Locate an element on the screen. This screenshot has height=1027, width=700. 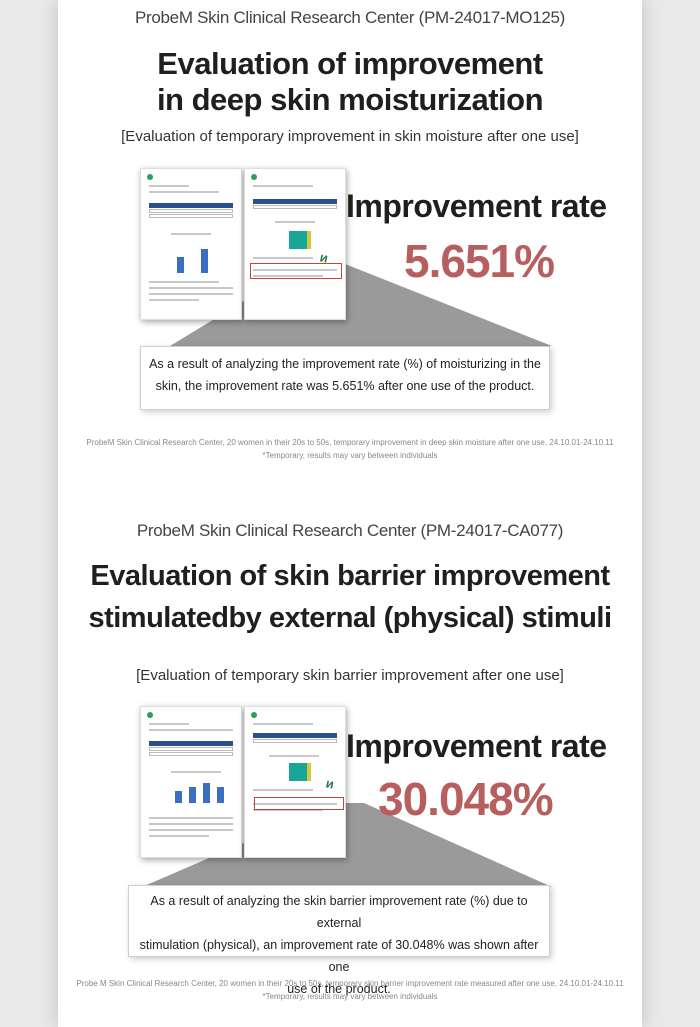
section1-callout-wedge is located at coordinates (361, 304).